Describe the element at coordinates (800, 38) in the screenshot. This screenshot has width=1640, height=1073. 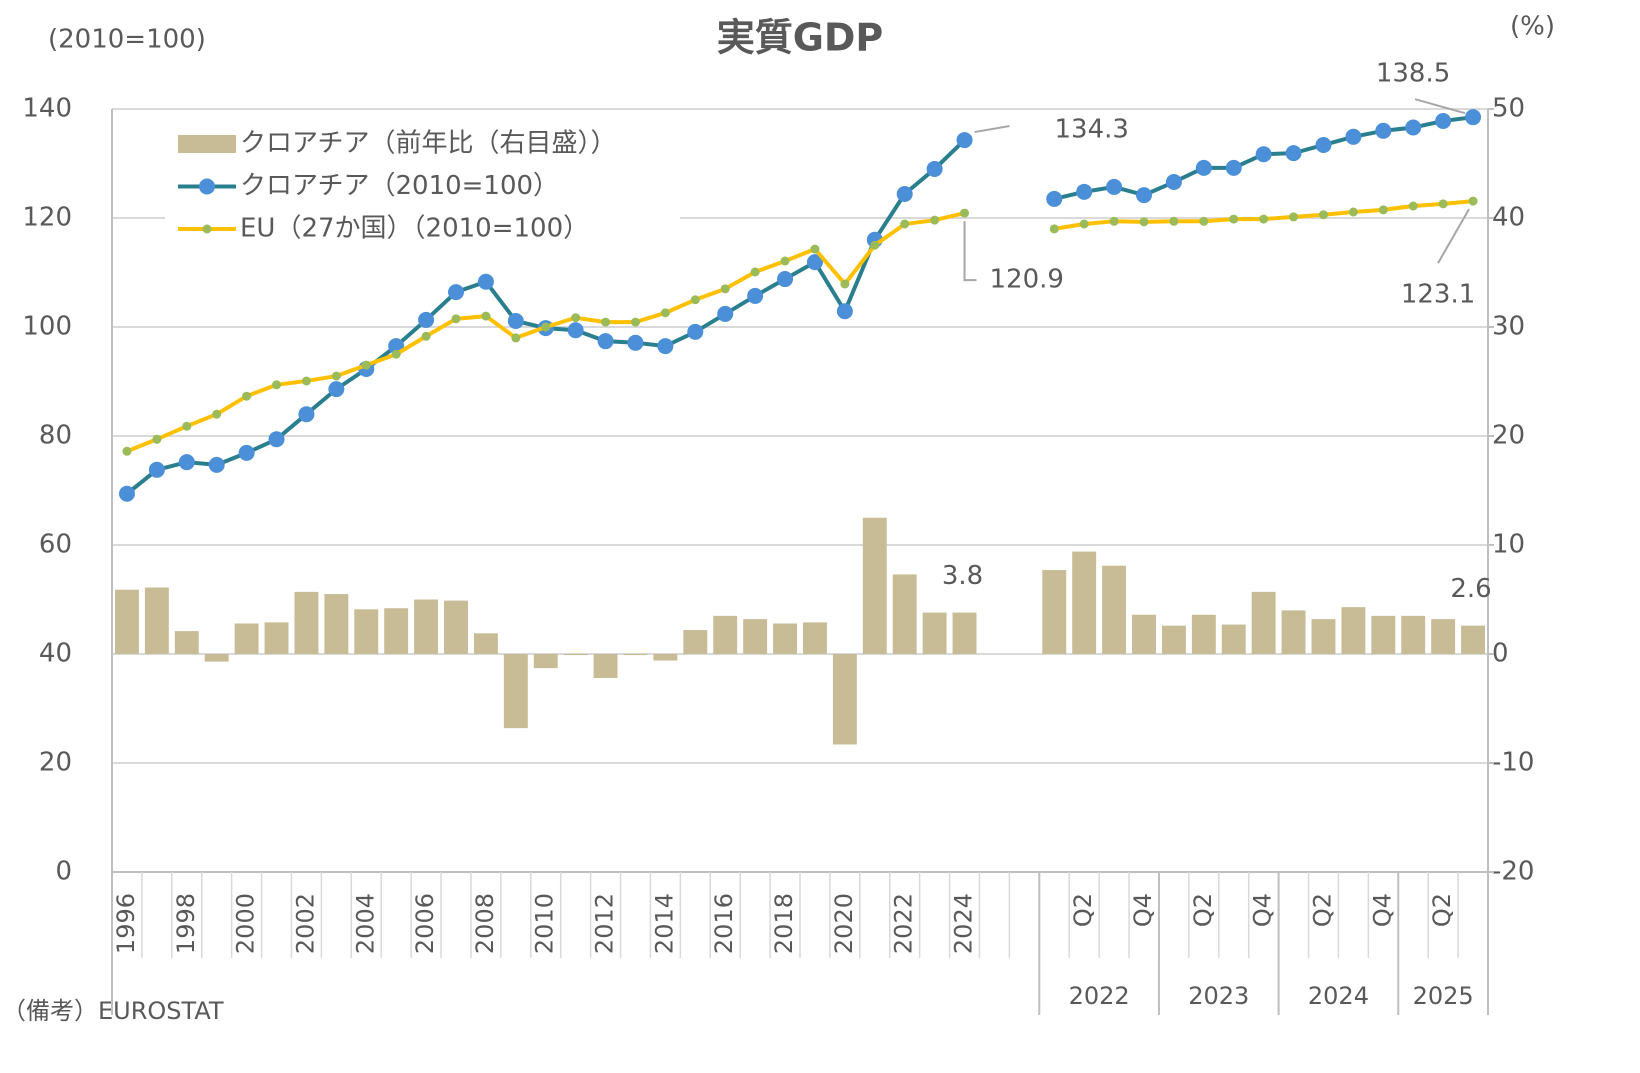
I see `chart-title: 実質GDP` at that location.